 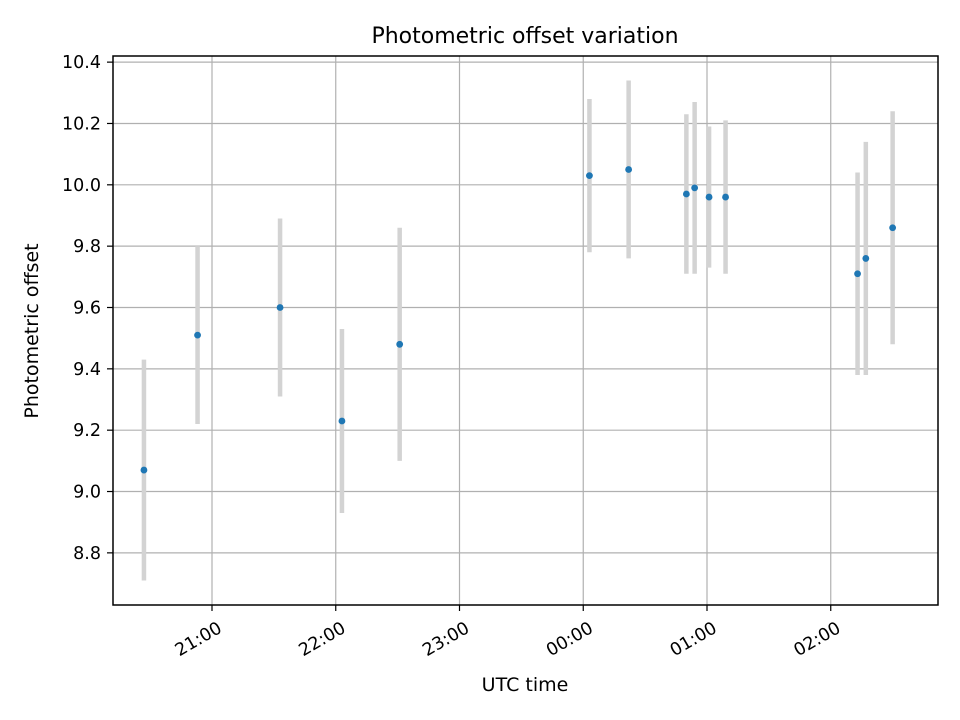 What do you see at coordinates (694, 639) in the screenshot?
I see `x-tick-label: 01:00` at bounding box center [694, 639].